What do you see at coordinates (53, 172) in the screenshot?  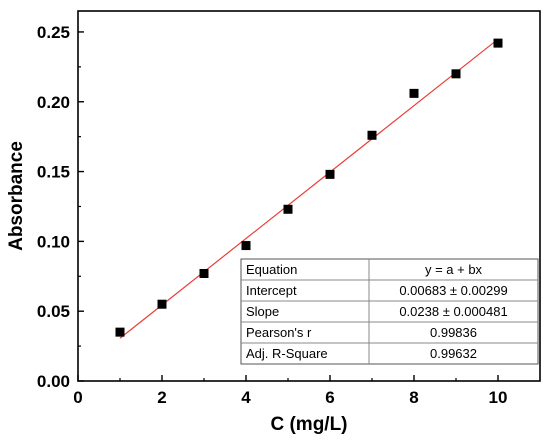 I see `y-tick-label: 0.15` at bounding box center [53, 172].